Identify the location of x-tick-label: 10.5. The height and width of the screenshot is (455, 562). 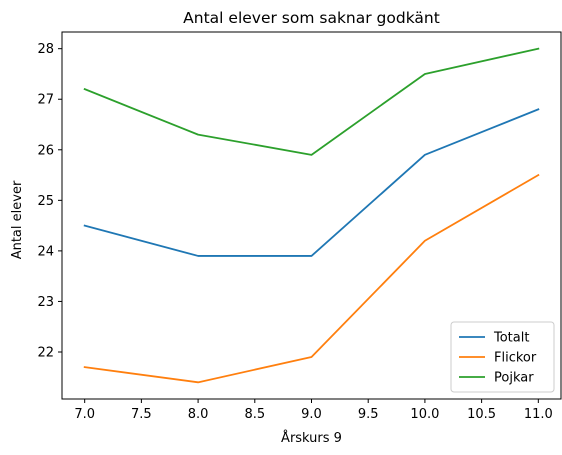
(481, 414).